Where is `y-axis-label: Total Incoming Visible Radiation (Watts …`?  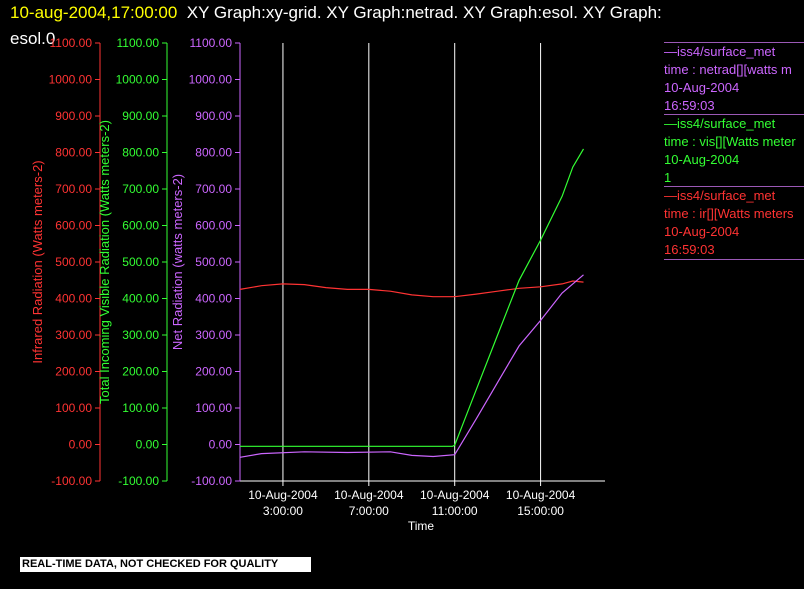 y-axis-label: Total Incoming Visible Radiation (Watts … is located at coordinates (104, 262).